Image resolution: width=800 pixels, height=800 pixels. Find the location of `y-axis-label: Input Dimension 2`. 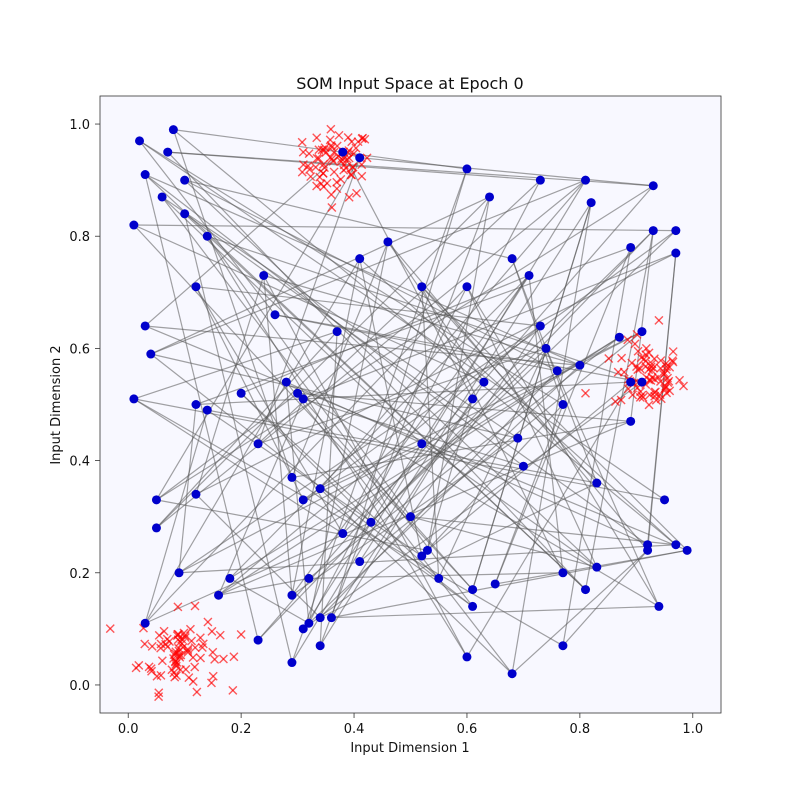

y-axis-label: Input Dimension 2 is located at coordinates (56, 404).